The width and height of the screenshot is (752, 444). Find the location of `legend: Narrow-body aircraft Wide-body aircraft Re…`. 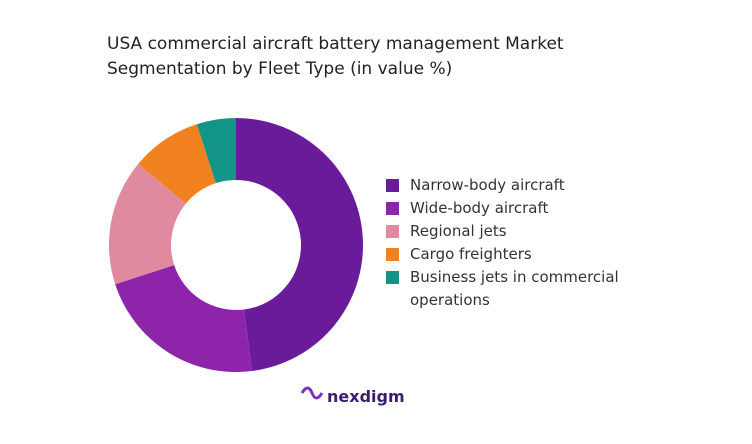

legend: Narrow-body aircraft Wide-body aircraft Re… is located at coordinates (506, 243).